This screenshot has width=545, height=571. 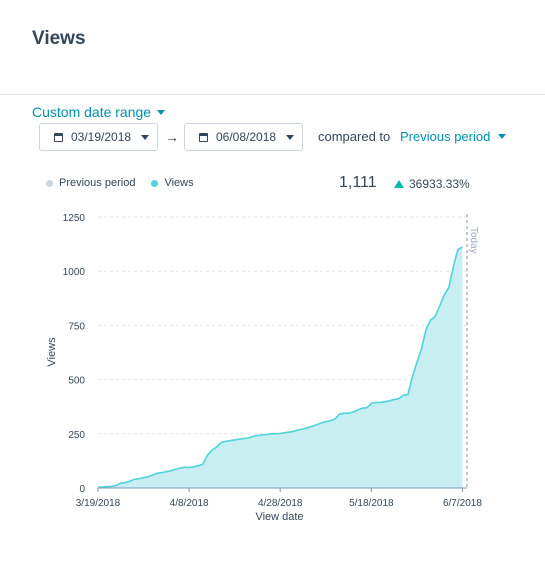 I want to click on legend-item-views: Views, so click(x=172, y=183).